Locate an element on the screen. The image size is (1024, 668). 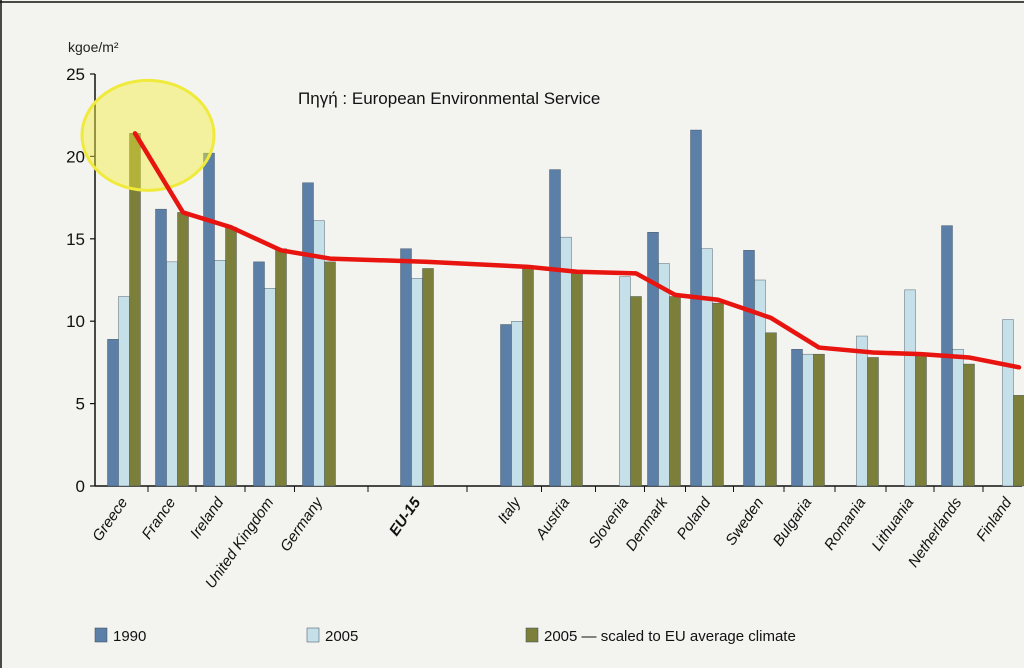
legend-label: 2005 is located at coordinates (341, 636).